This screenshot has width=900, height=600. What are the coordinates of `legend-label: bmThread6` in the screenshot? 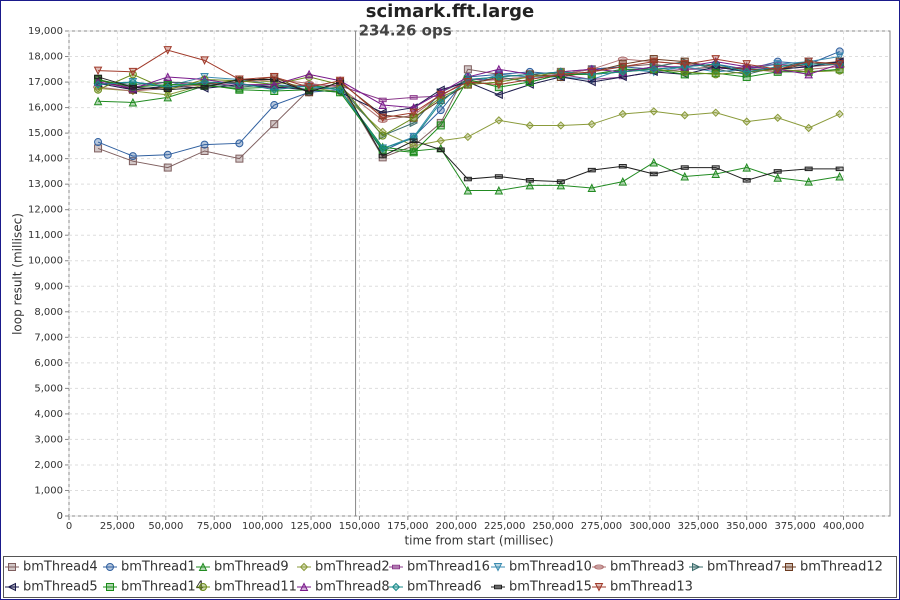 It's located at (444, 587).